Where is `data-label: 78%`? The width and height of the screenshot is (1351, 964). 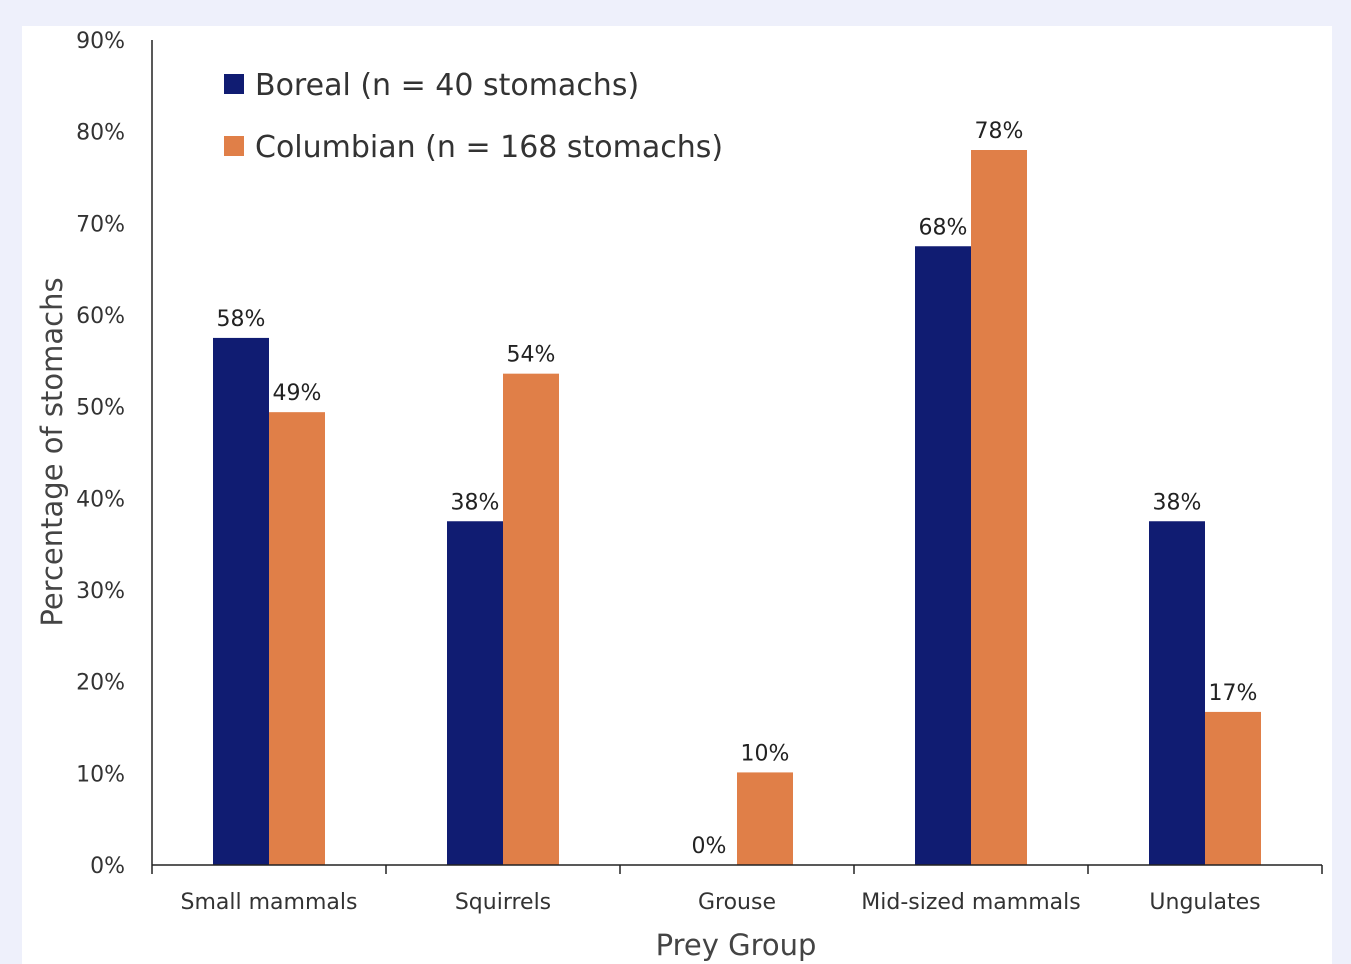 data-label: 78% is located at coordinates (999, 131).